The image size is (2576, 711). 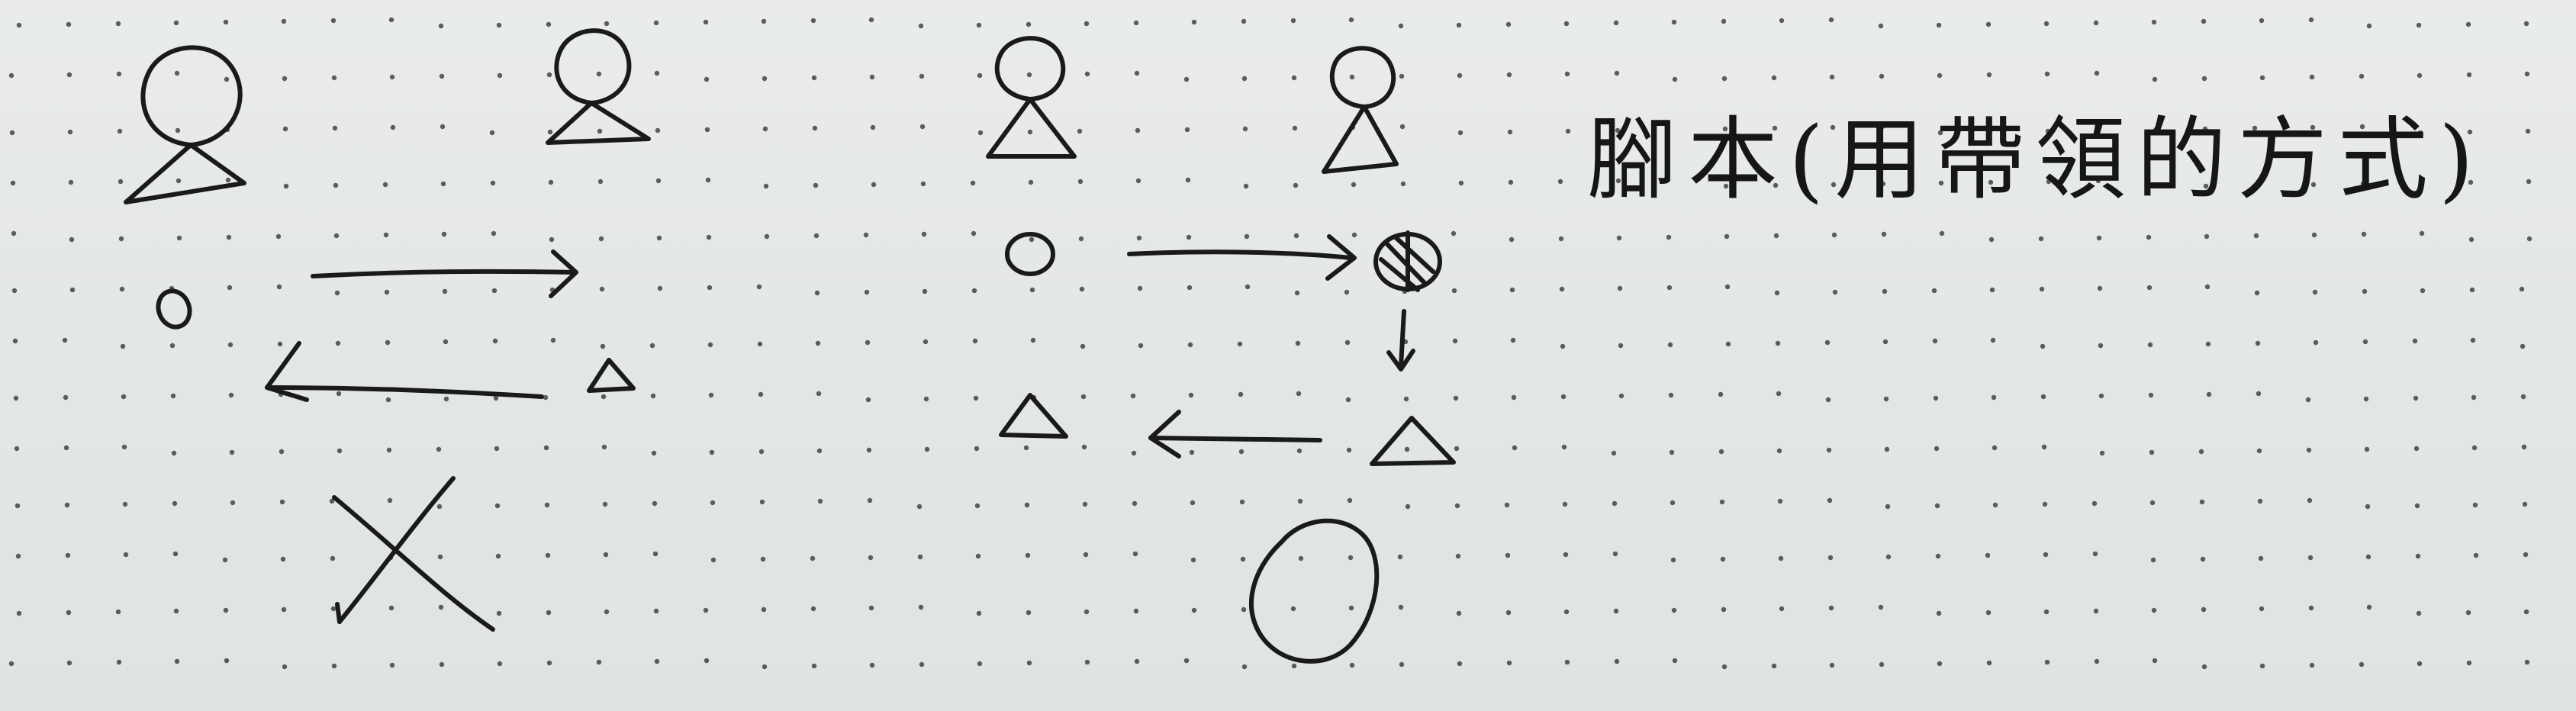 I want to click on right-person-a-icon, so click(x=1031, y=97).